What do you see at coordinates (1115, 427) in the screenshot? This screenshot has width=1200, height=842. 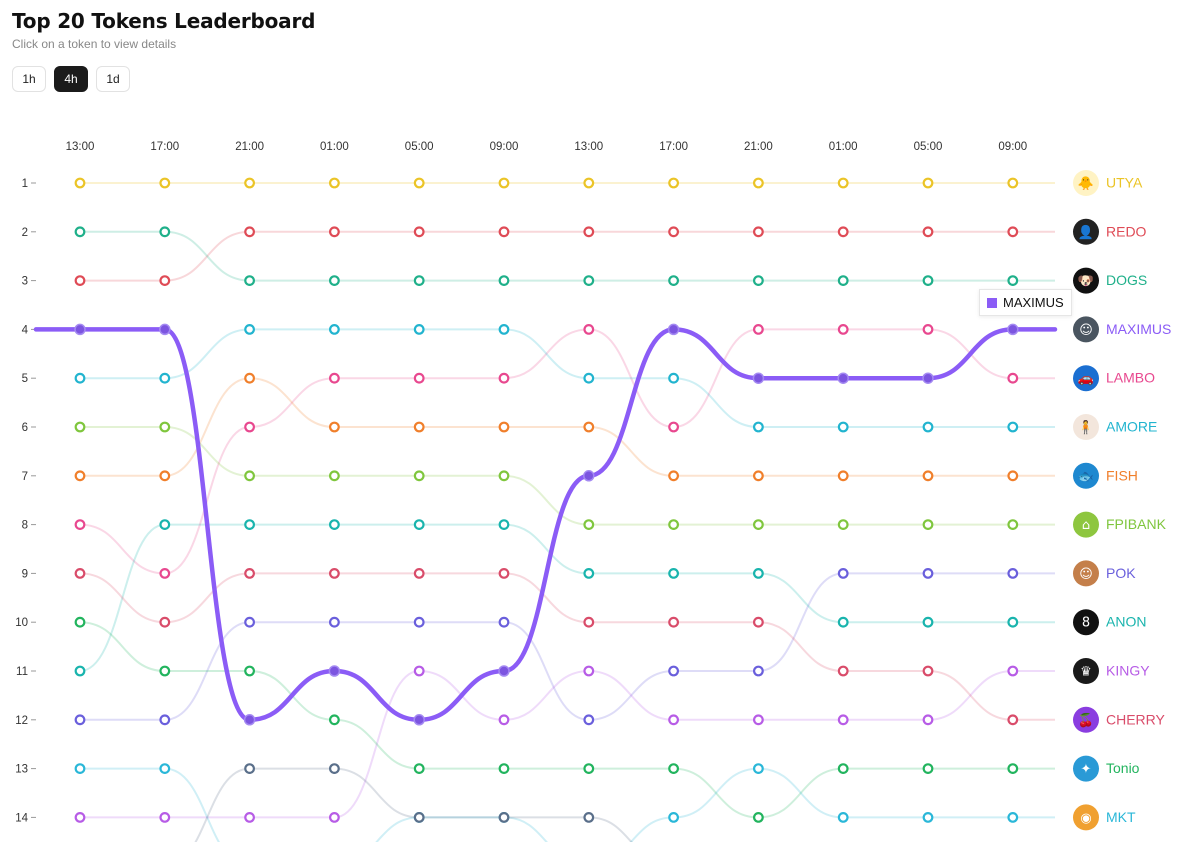 I see `legend-item-amore: 🧍 AMORE` at bounding box center [1115, 427].